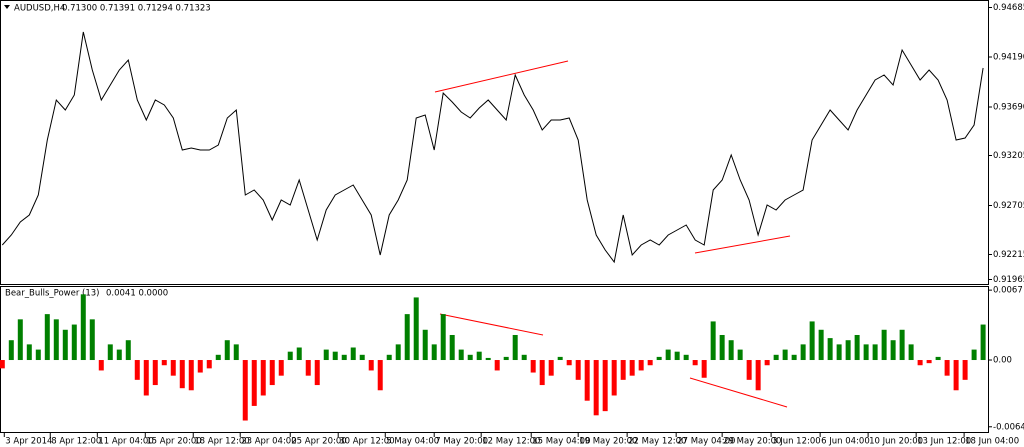 This screenshot has height=447, width=1024. I want to click on y-tick-label: 0.93205, so click(1008, 156).